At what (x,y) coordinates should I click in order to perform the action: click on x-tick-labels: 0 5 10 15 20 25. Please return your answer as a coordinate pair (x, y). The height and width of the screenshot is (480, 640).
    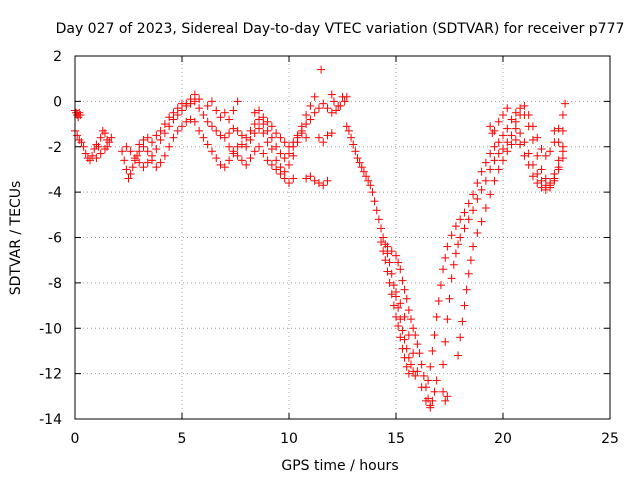
    Looking at the image, I should click on (345, 439).